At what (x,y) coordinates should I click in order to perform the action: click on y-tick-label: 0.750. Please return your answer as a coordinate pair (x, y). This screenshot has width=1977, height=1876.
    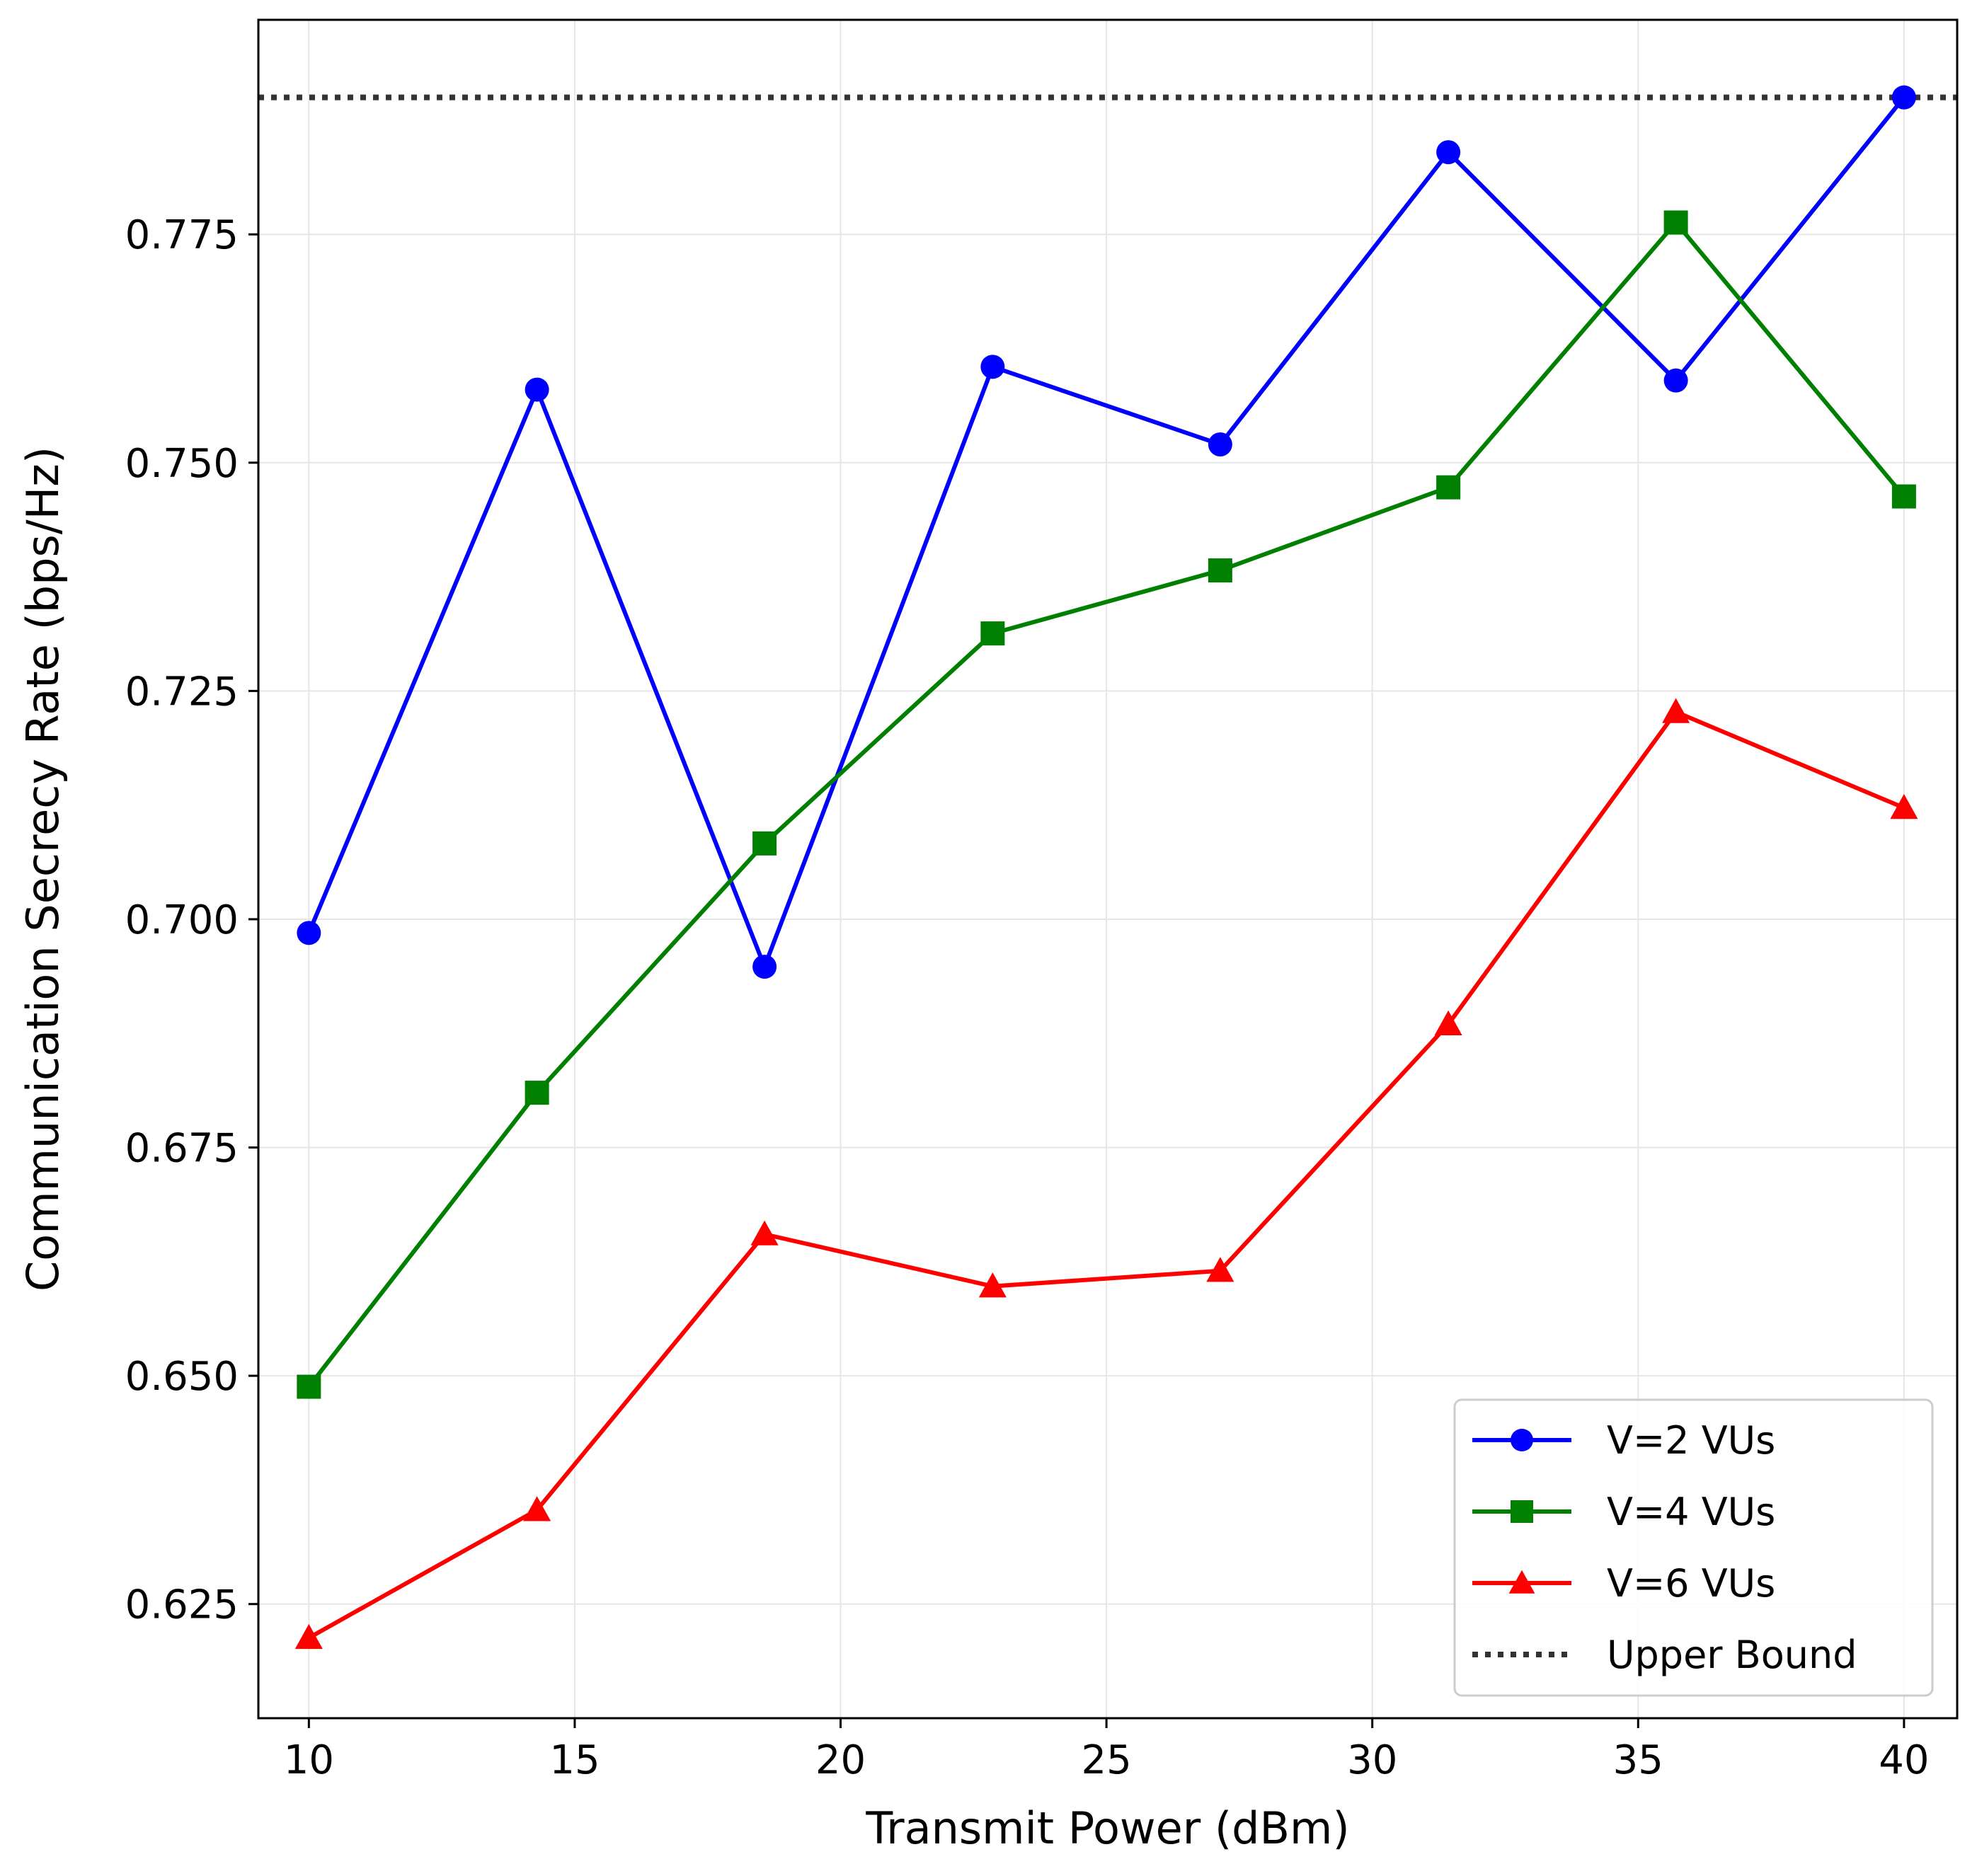
    Looking at the image, I should click on (182, 464).